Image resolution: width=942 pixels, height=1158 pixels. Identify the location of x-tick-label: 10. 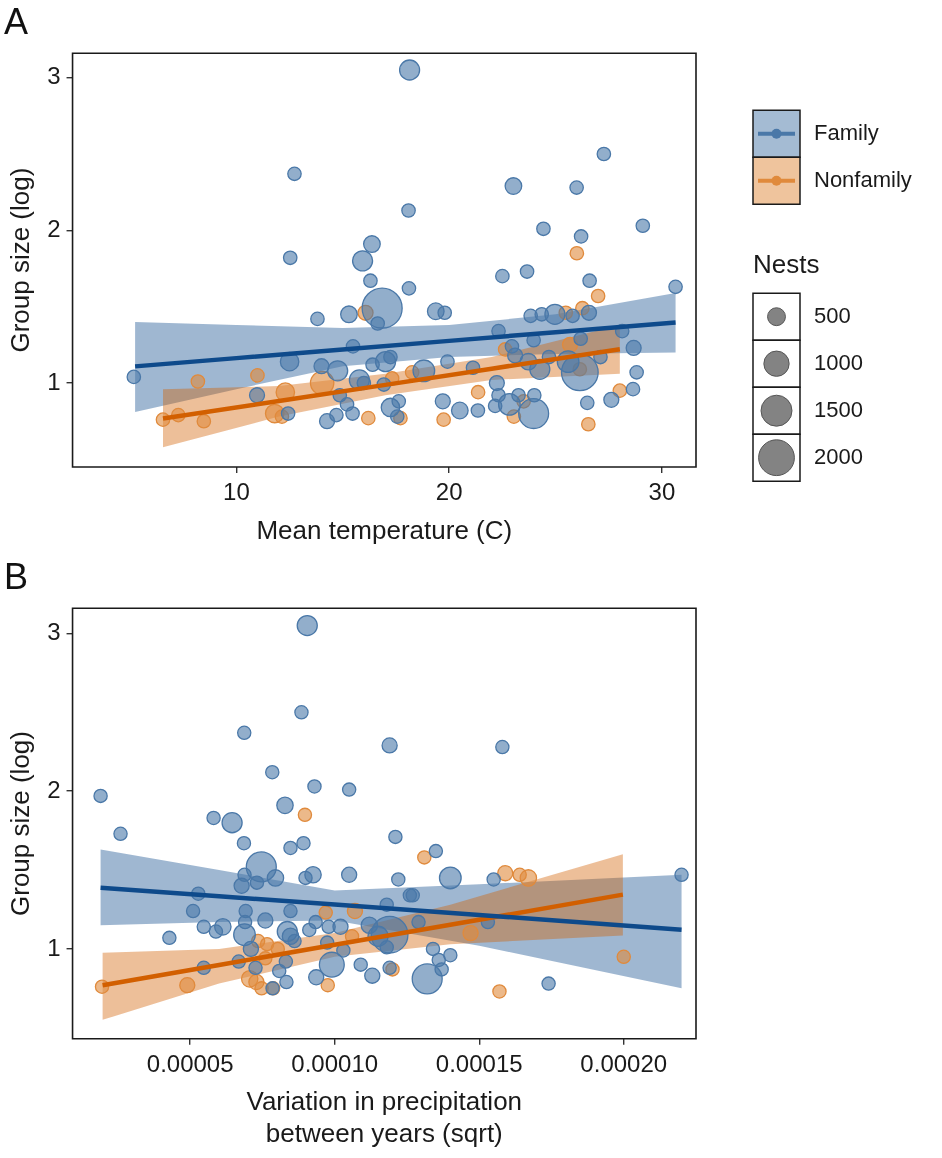
(236, 492).